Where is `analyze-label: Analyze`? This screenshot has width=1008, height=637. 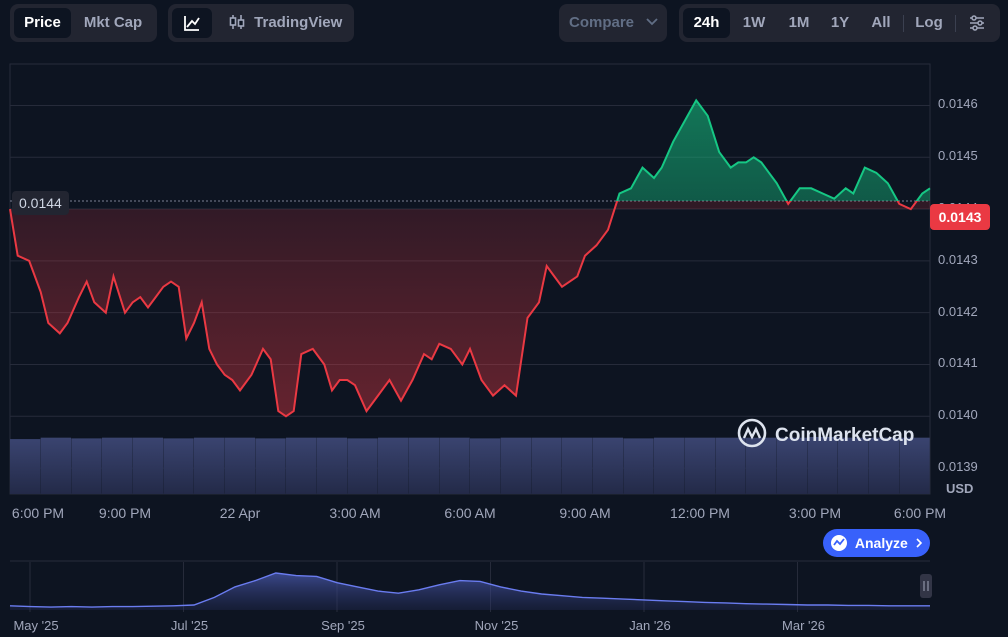
analyze-label: Analyze is located at coordinates (881, 543).